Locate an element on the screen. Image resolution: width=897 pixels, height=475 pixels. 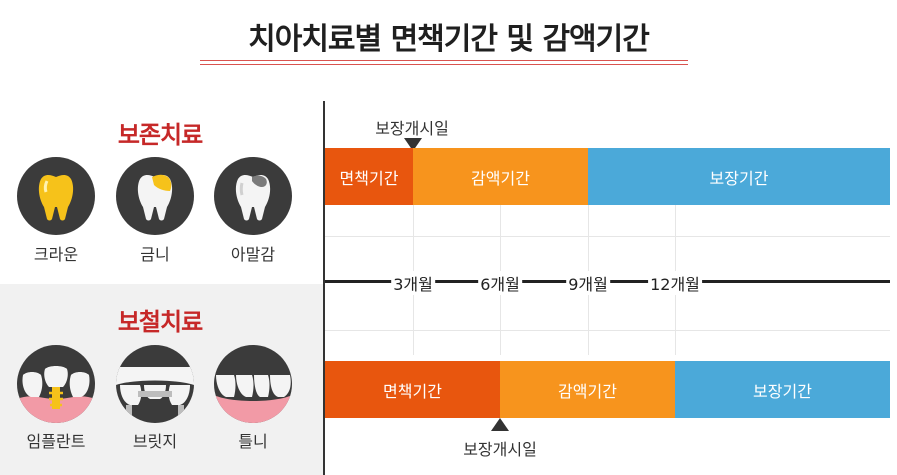
prosthetic-item-label: 틀니 is located at coordinates (253, 441).